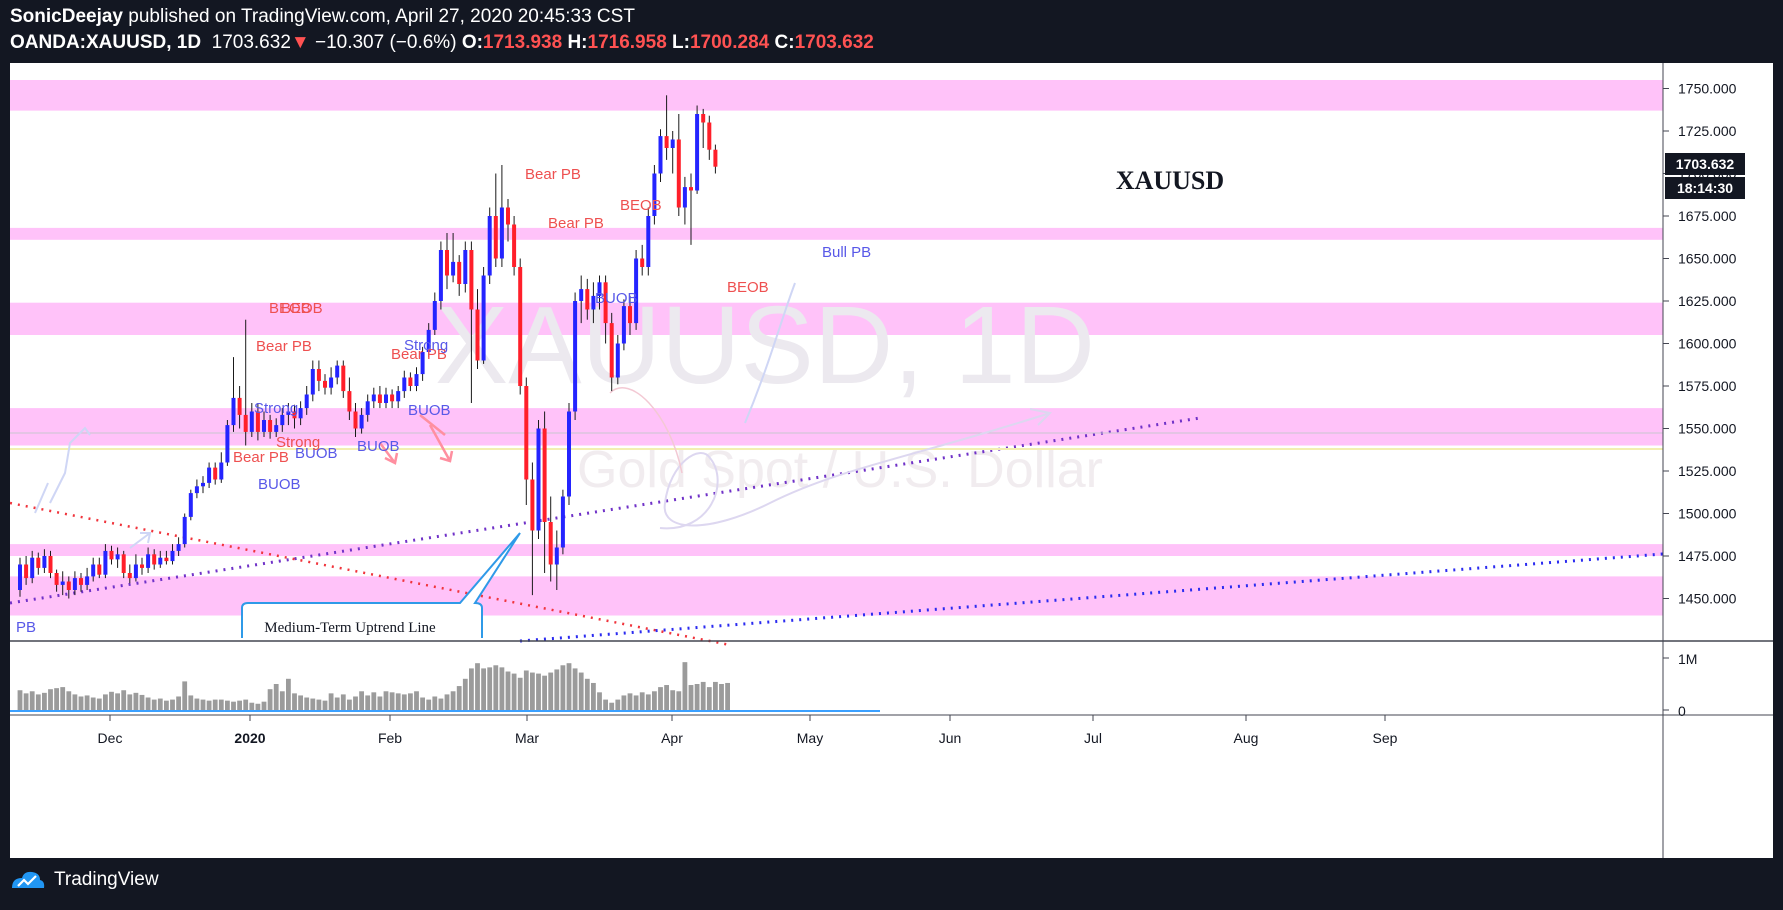 The image size is (1783, 910). Describe the element at coordinates (553, 174) in the screenshot. I see `label-bear-pb-1: Bear PB` at that location.